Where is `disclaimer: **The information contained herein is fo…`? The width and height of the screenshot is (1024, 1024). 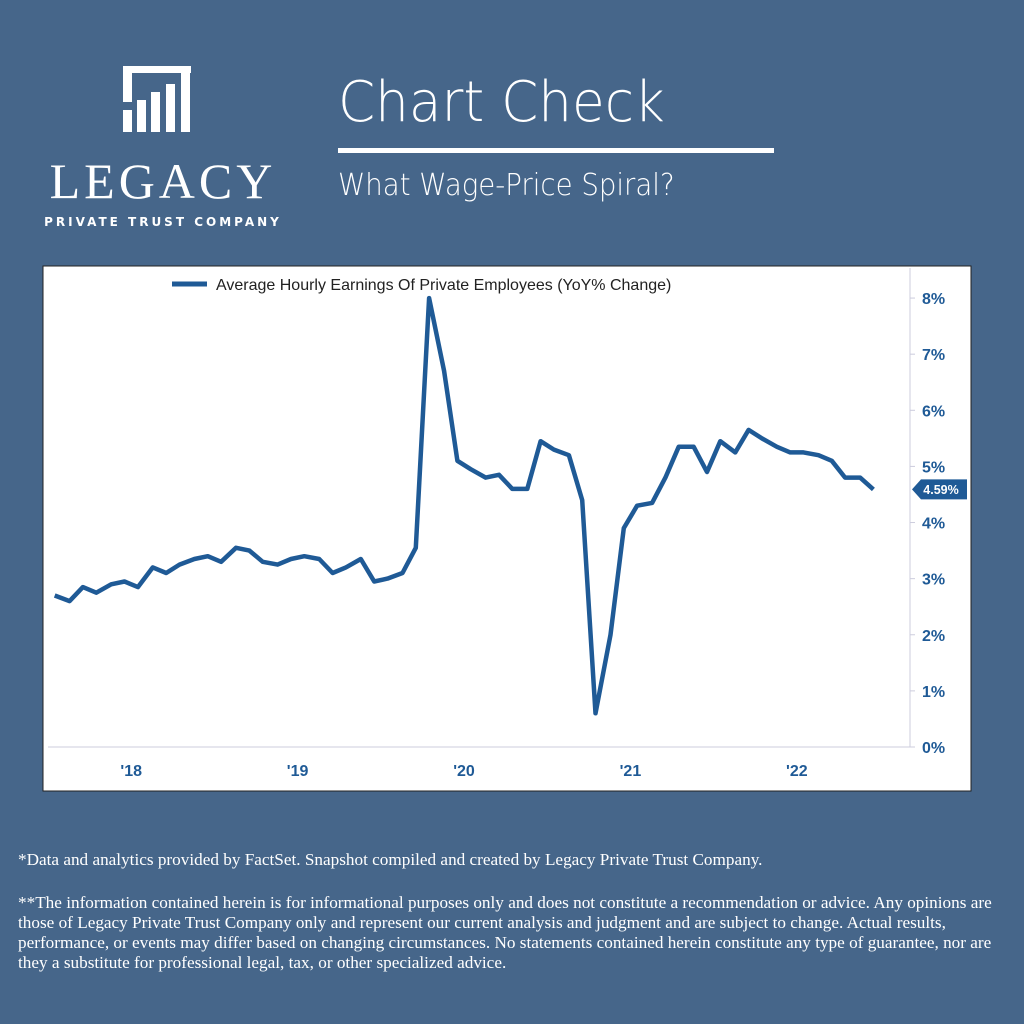
disclaimer: **The information contained herein is fo… is located at coordinates (505, 932).